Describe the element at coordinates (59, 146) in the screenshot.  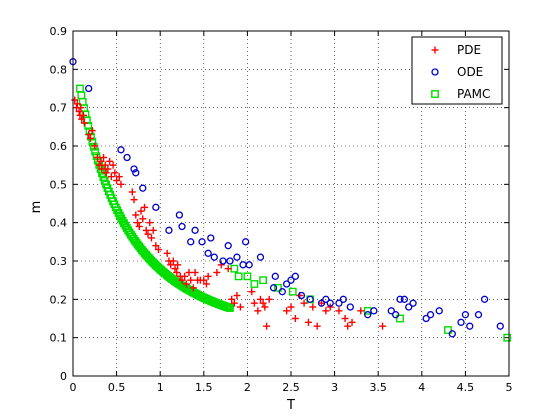
I see `y-tick-label: 0.6` at that location.